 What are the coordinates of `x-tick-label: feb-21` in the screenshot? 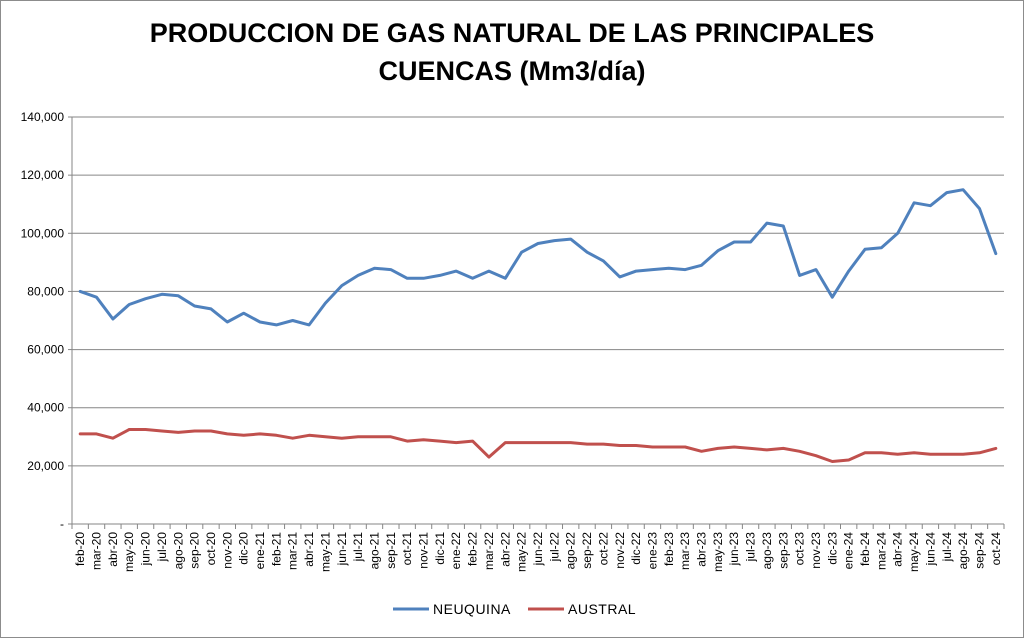 It's located at (276, 549).